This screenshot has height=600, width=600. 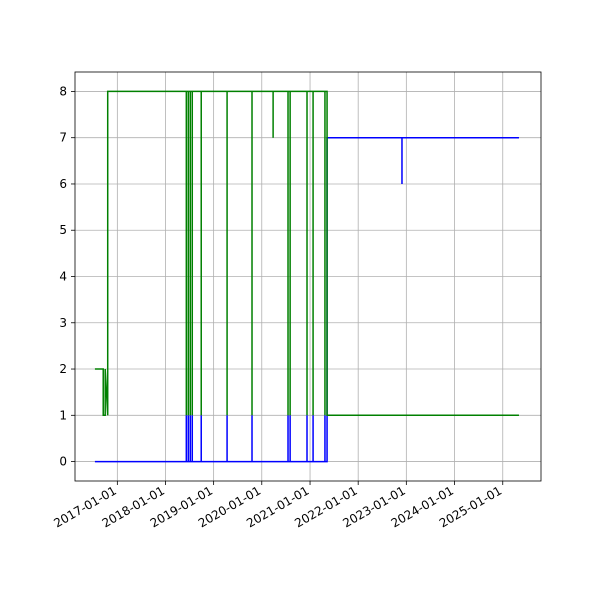 What do you see at coordinates (63, 369) in the screenshot?
I see `y-tick-label: 2` at bounding box center [63, 369].